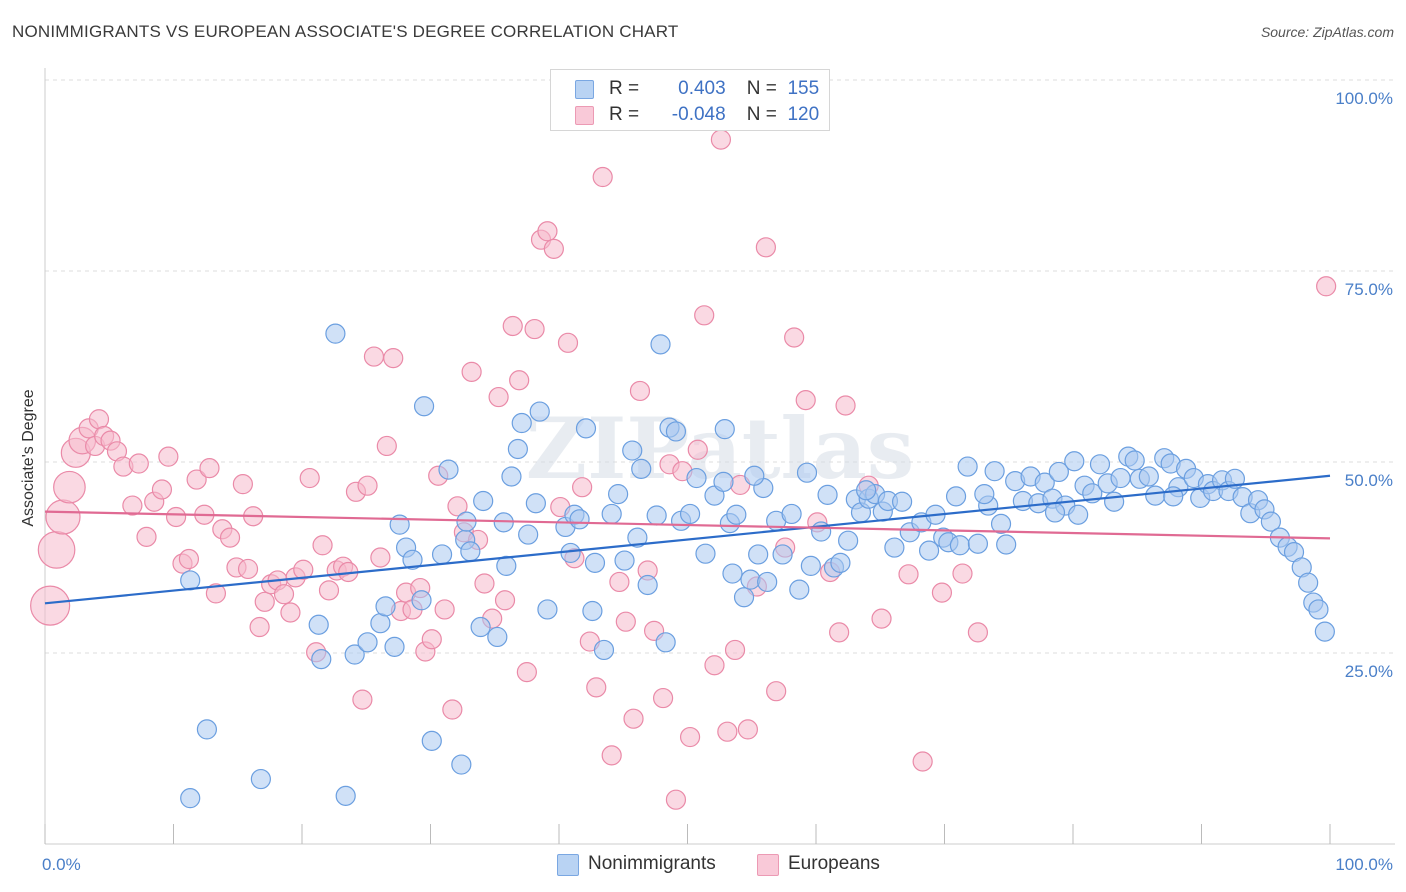  What do you see at coordinates (61, 864) in the screenshot?
I see `x-tick-label: 0.0%` at bounding box center [61, 864].